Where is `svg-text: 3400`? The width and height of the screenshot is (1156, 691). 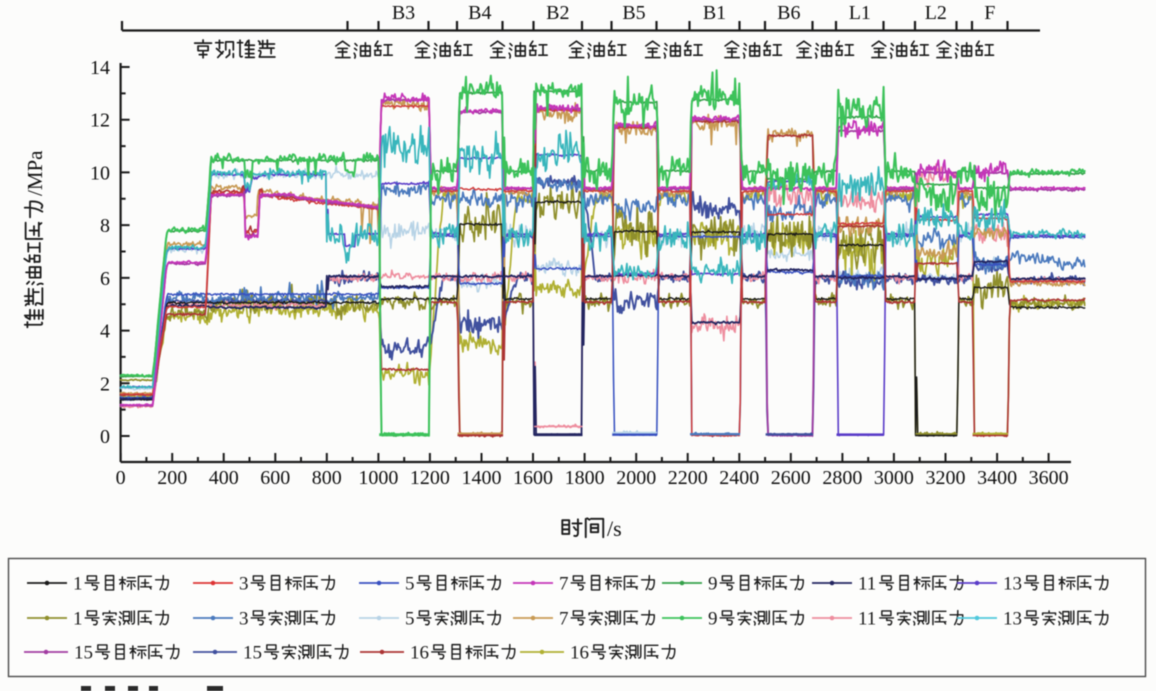
svg-text: 3400 is located at coordinates (997, 478).